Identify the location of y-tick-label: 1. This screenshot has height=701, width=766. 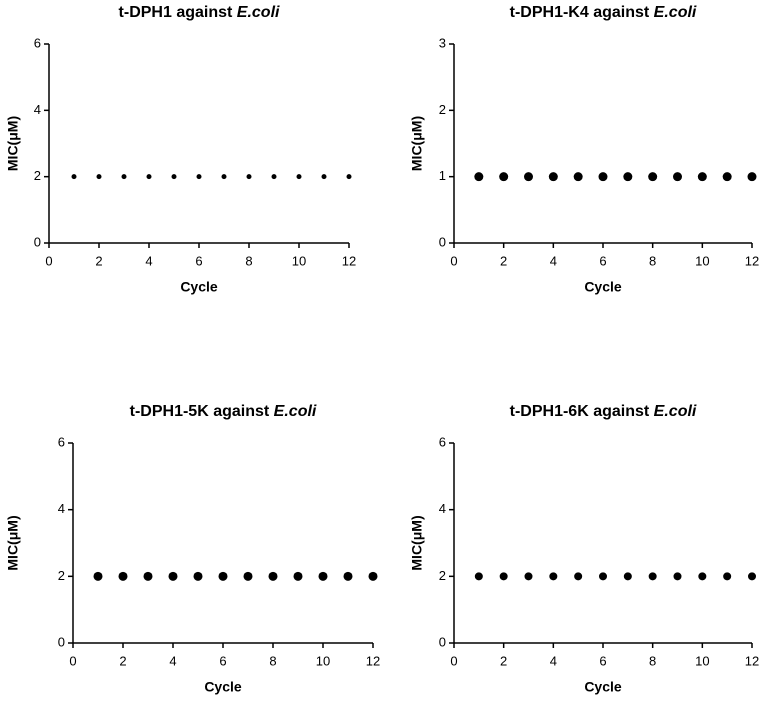
(442, 175).